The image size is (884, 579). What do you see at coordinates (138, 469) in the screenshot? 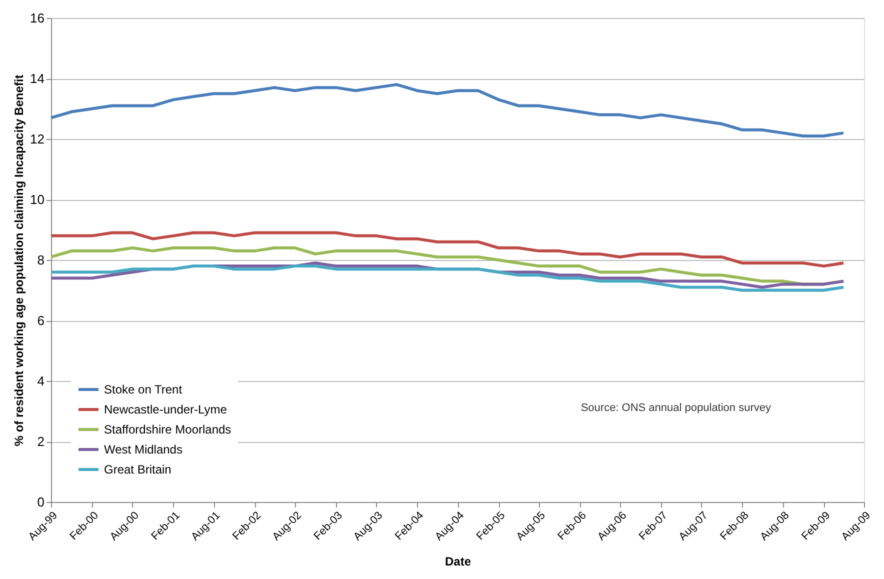
I see `legend-label: Great Britain` at bounding box center [138, 469].